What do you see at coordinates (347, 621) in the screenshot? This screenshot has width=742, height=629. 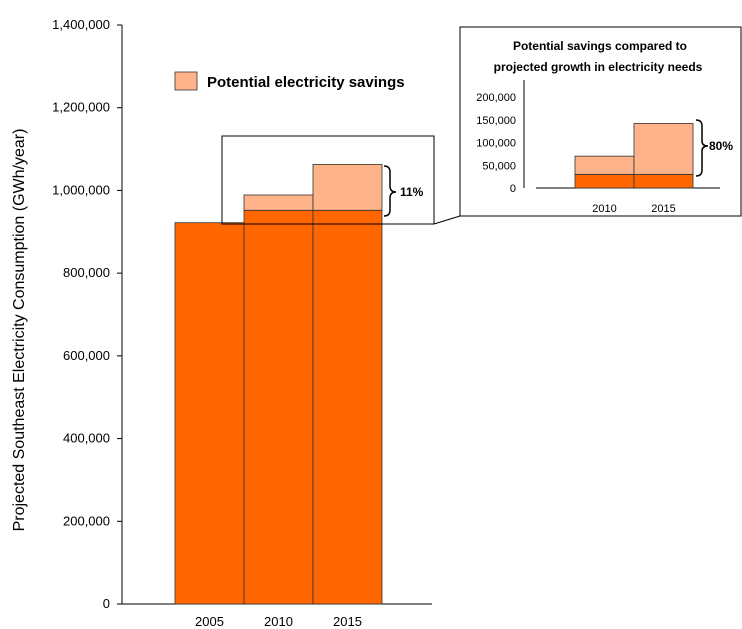 I see `main-x-tick-label: 2015` at bounding box center [347, 621].